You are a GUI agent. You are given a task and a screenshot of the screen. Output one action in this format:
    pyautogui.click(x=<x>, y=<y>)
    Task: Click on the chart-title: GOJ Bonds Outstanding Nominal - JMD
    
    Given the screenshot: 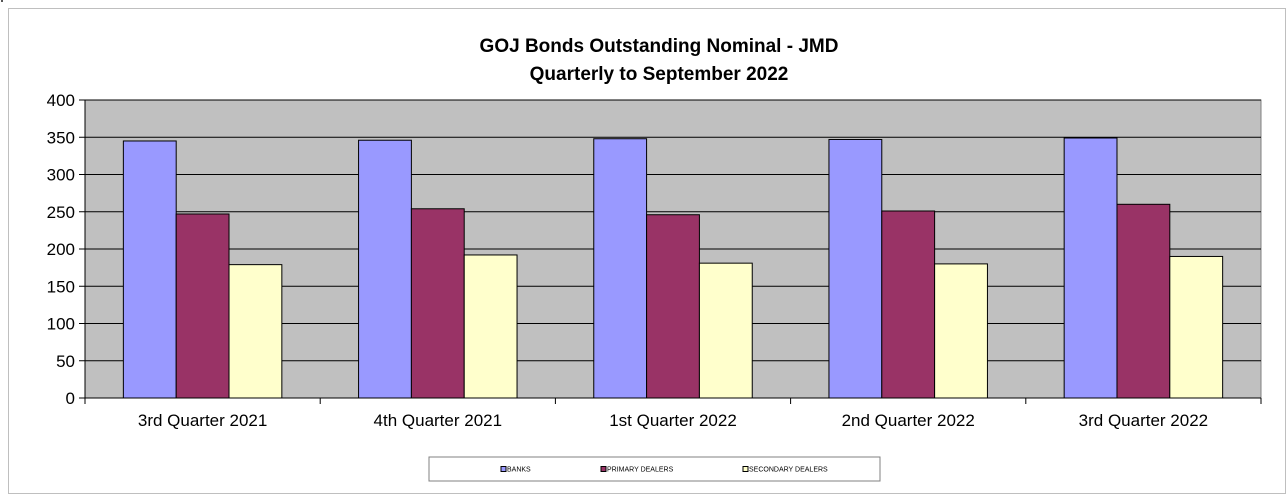 What is the action you would take?
    pyautogui.click(x=659, y=46)
    